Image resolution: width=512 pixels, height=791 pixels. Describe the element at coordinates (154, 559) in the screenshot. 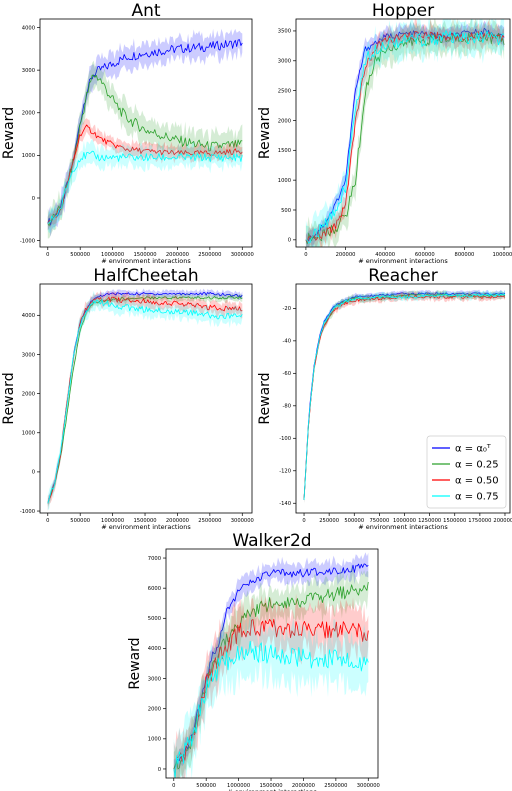

I see `y-tick-label: 7000` at that location.